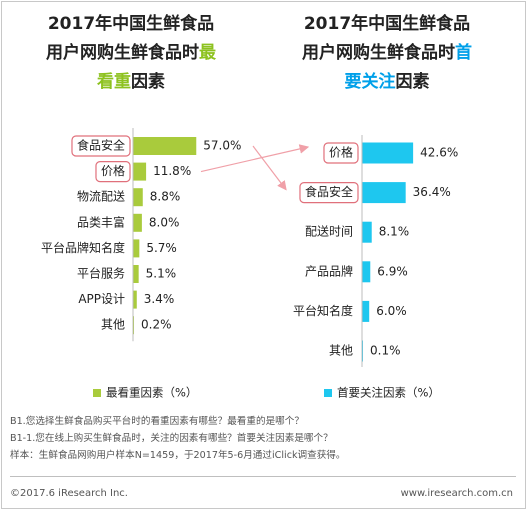 This screenshot has width=529, height=512. I want to click on left-category-label-2: 价格, so click(113, 170).